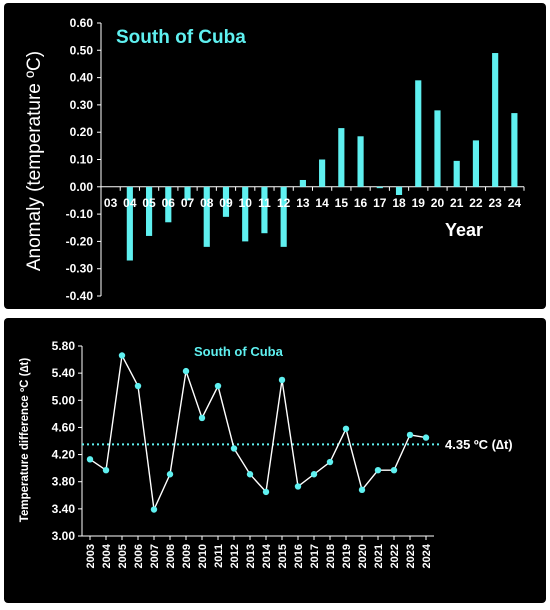 Image resolution: width=550 pixels, height=610 pixels. I want to click on temperature-difference-x-tick-label: 2024, so click(427, 555).